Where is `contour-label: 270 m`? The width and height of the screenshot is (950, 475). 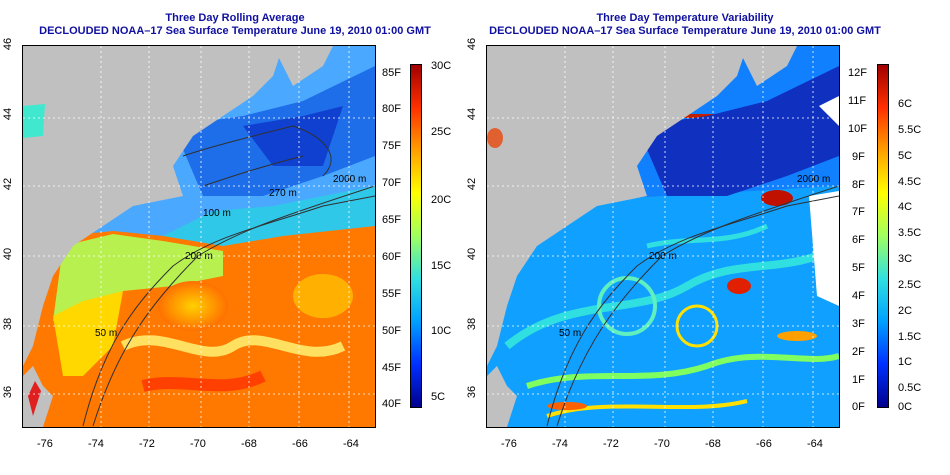 contour-label: 270 m is located at coordinates (283, 193).